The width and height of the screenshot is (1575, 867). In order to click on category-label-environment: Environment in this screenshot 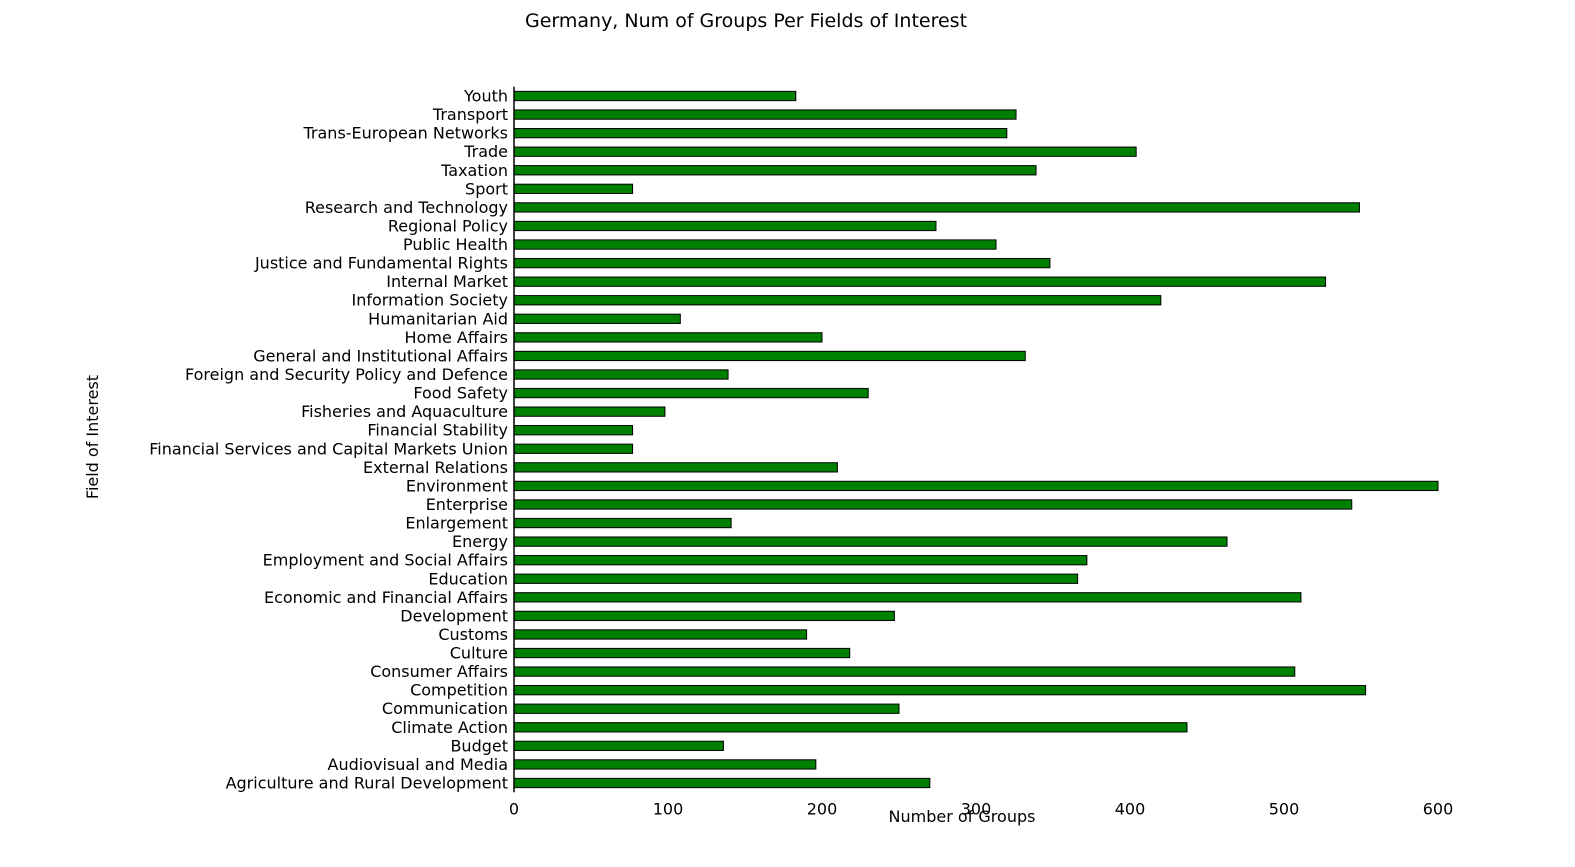, I will do `click(457, 485)`.